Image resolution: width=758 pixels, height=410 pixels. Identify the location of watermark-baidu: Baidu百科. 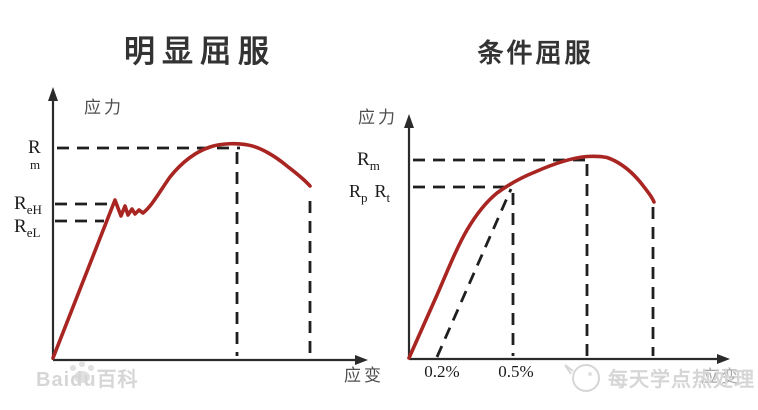
(87, 380).